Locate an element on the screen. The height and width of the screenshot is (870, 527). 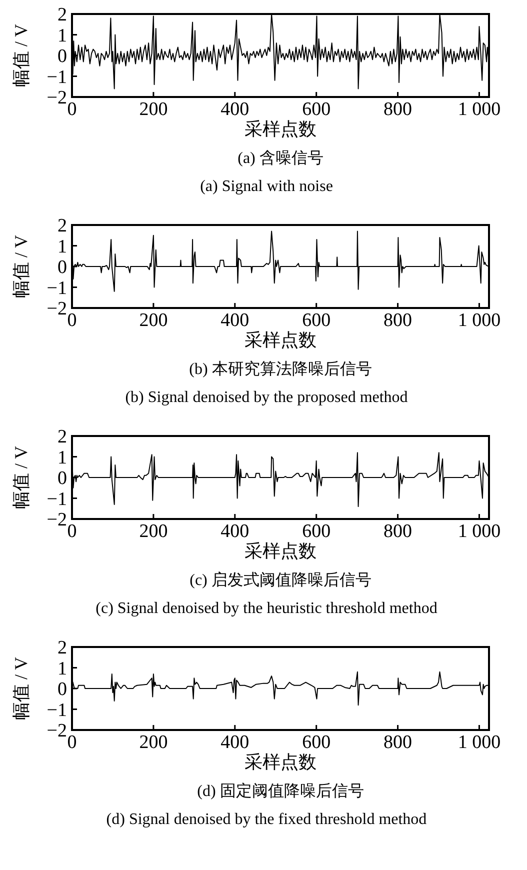
text: (c) 启发式阈值降噪后信号 is located at coordinates (281, 580).